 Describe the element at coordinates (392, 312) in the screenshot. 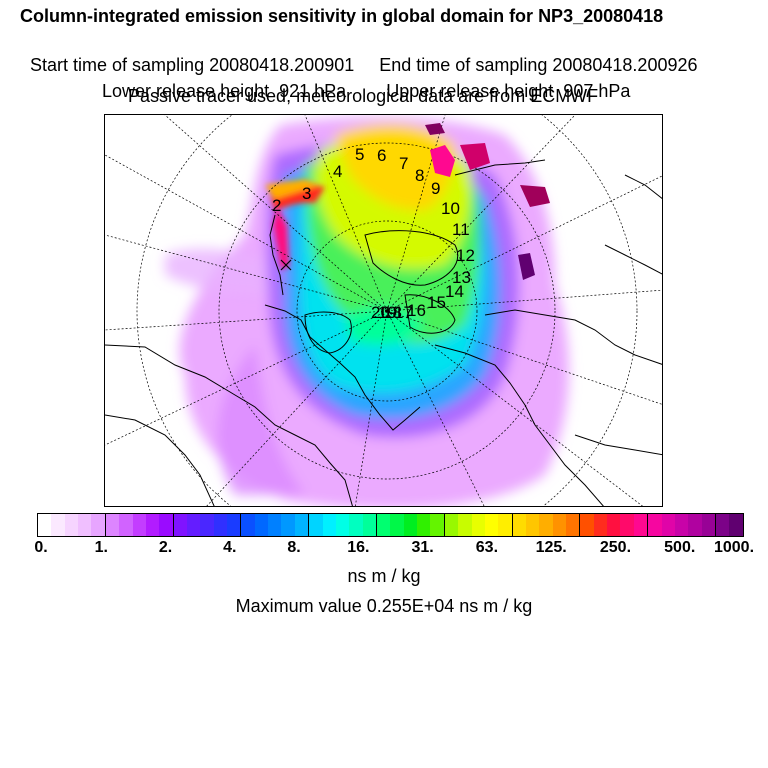

I see `trajectory-label: 18` at that location.